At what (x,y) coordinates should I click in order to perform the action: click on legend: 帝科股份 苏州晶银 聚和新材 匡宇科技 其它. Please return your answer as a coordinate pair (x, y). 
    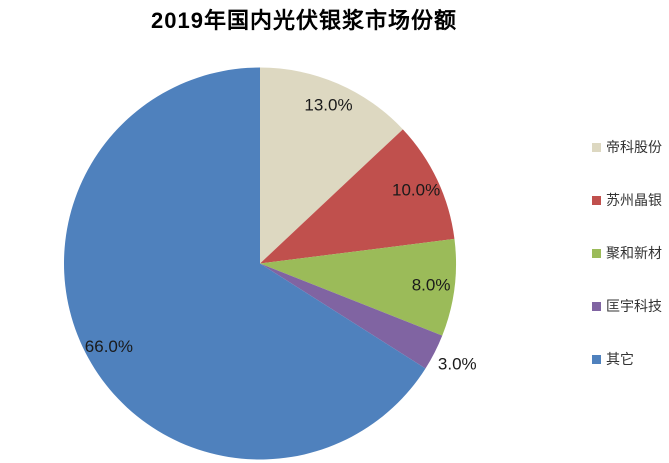
    Looking at the image, I should click on (627, 253).